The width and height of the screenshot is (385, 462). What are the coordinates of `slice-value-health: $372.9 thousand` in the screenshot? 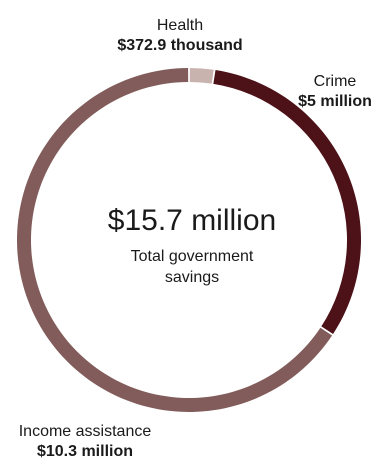 It's located at (180, 45).